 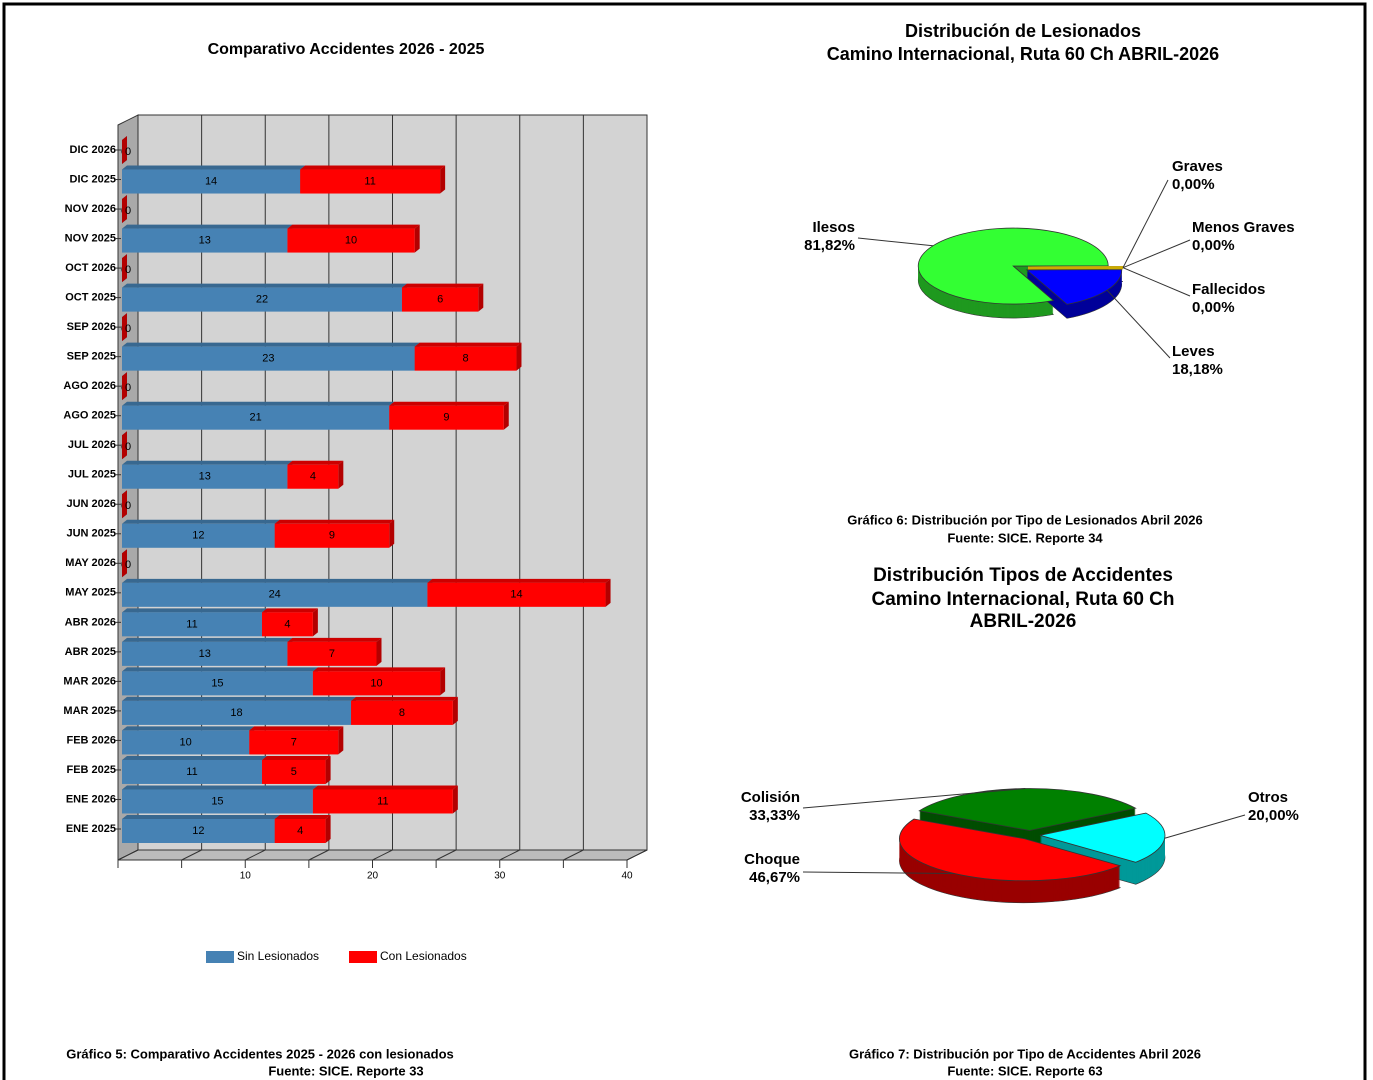 What do you see at coordinates (1243, 227) in the screenshot?
I see `slice-label: Menos Graves` at bounding box center [1243, 227].